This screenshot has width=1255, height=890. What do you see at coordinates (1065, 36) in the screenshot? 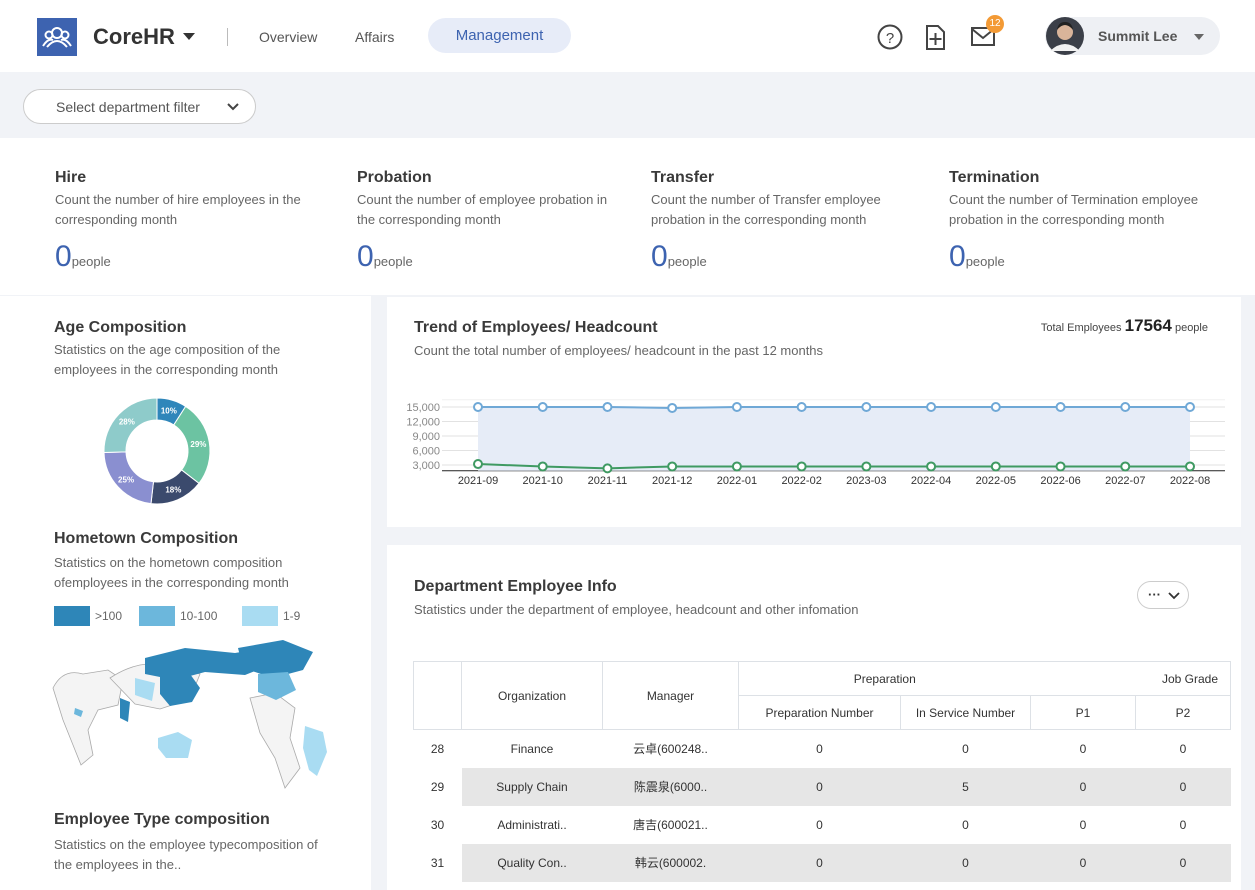
I see `avatar` at bounding box center [1065, 36].